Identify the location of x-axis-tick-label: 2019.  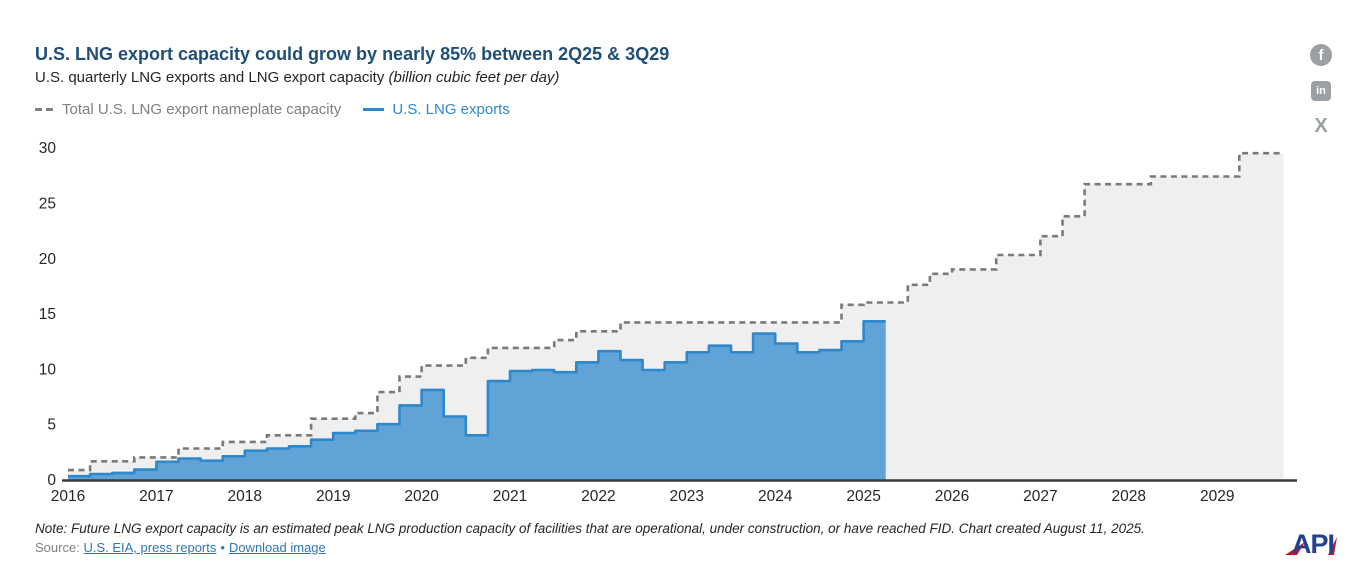
(333, 496).